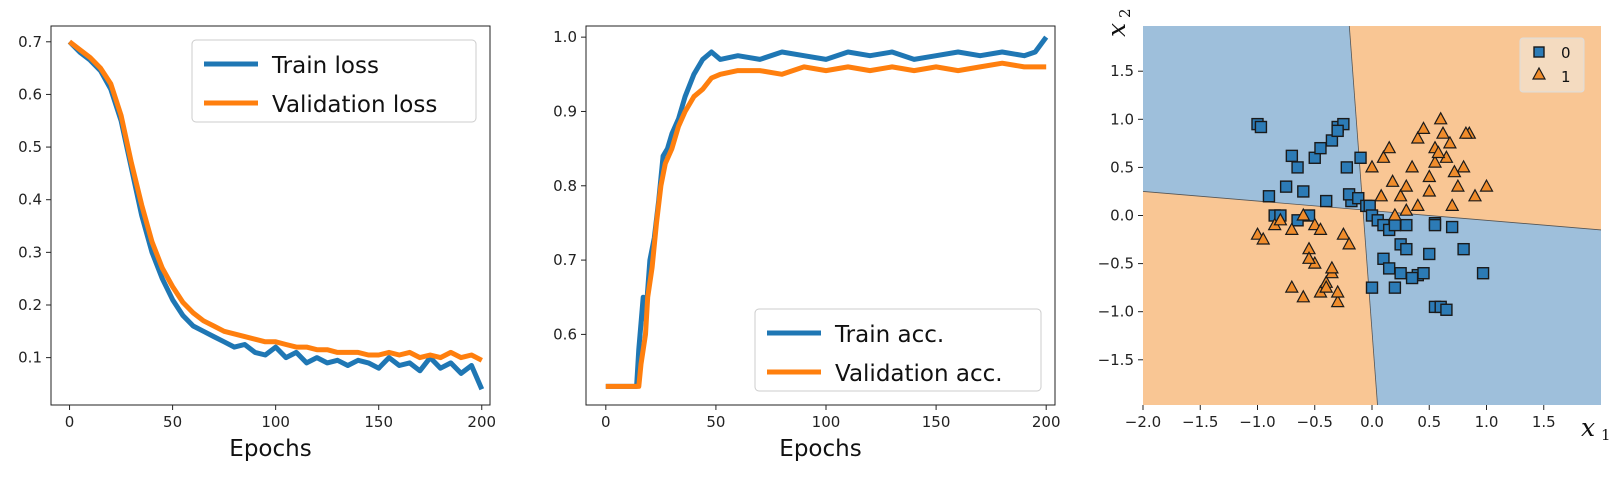 The height and width of the screenshot is (478, 1624). What do you see at coordinates (378, 422) in the screenshot?
I see `x-tick-label: 150` at bounding box center [378, 422].